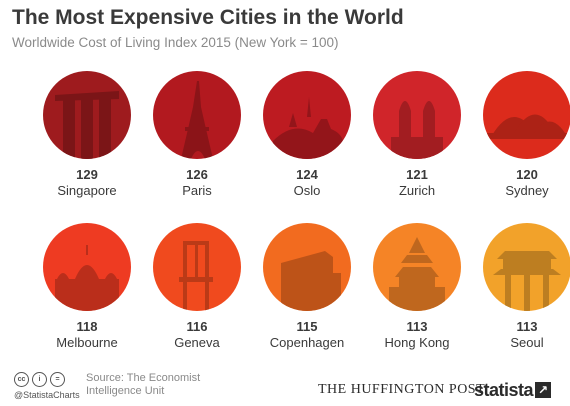 The height and width of the screenshot is (406, 570). Describe the element at coordinates (21, 379) in the screenshot. I see `creative-commons-icon: cc` at that location.